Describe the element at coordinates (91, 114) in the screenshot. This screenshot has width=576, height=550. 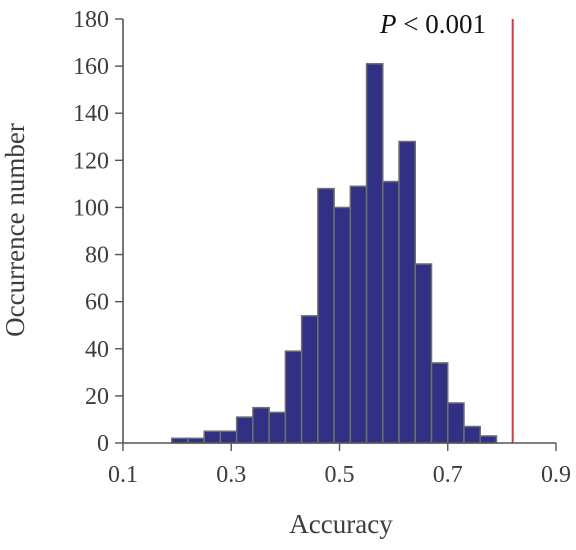
I see `y-axis-tick-label-8: 140` at that location.